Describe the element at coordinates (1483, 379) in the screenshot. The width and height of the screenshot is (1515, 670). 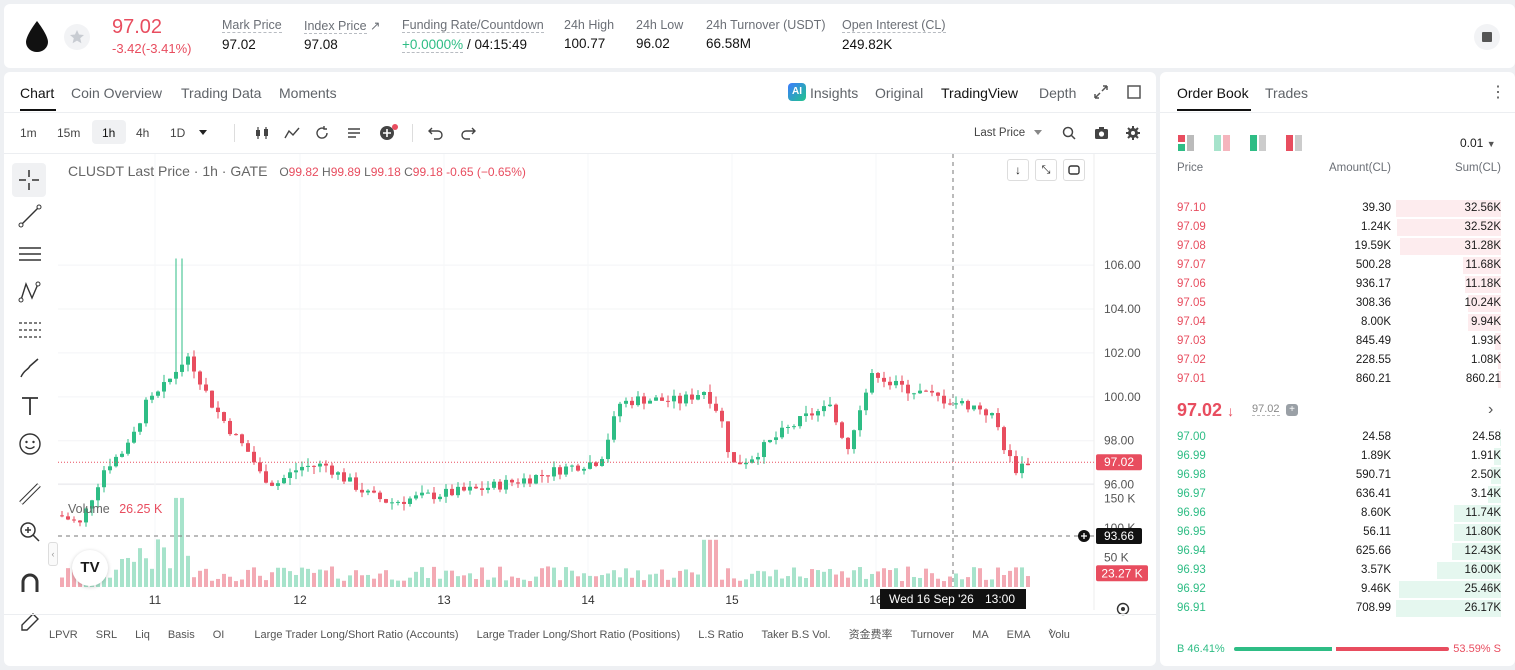
I see `order-sum: 860.21` at that location.